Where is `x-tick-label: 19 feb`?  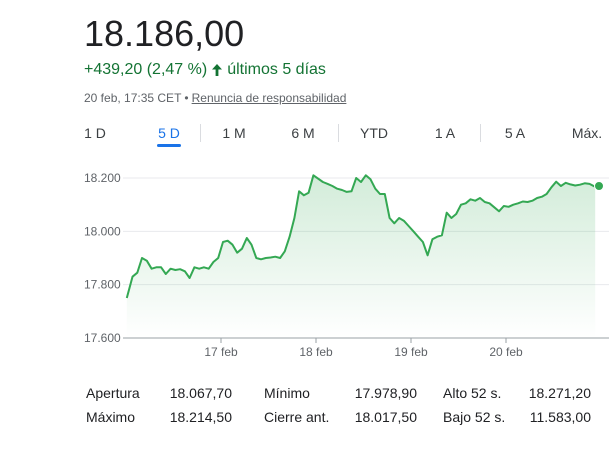
x-tick-label: 19 feb is located at coordinates (411, 352).